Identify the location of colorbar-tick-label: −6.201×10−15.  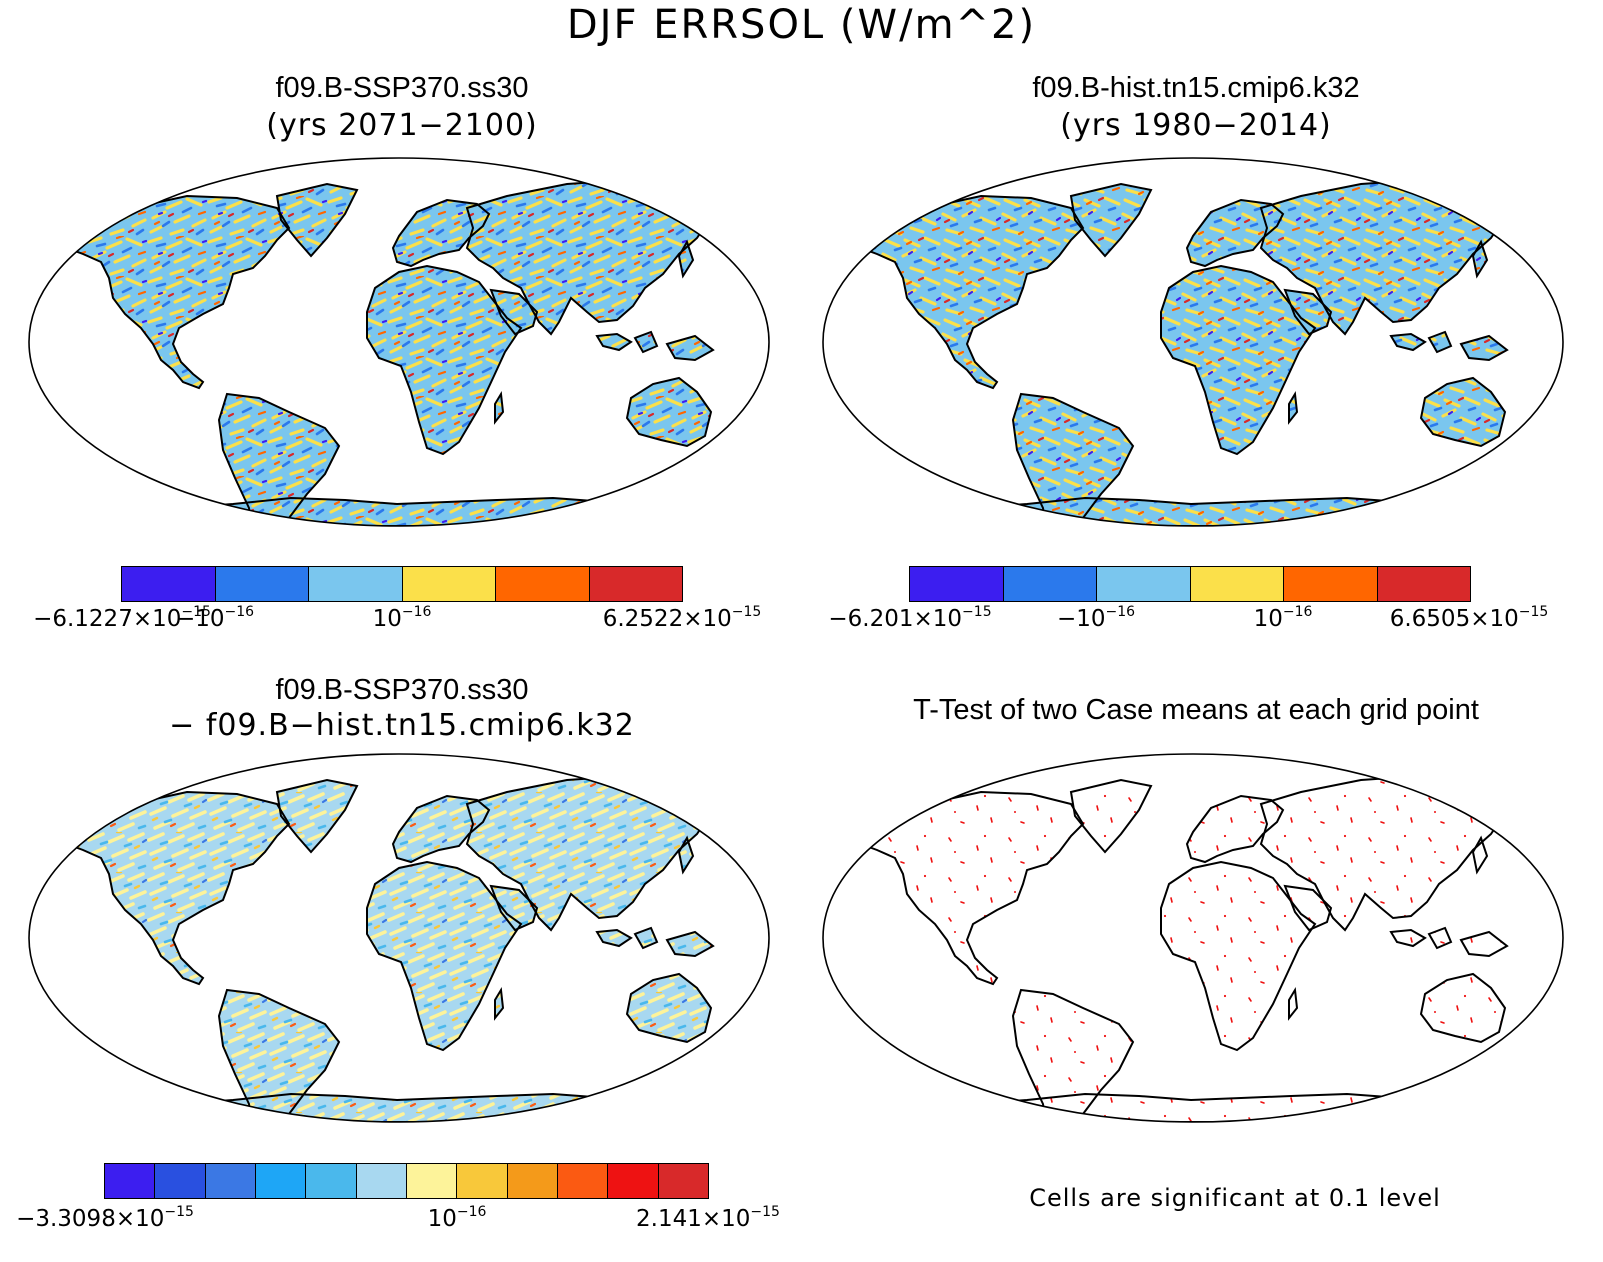
(910, 618).